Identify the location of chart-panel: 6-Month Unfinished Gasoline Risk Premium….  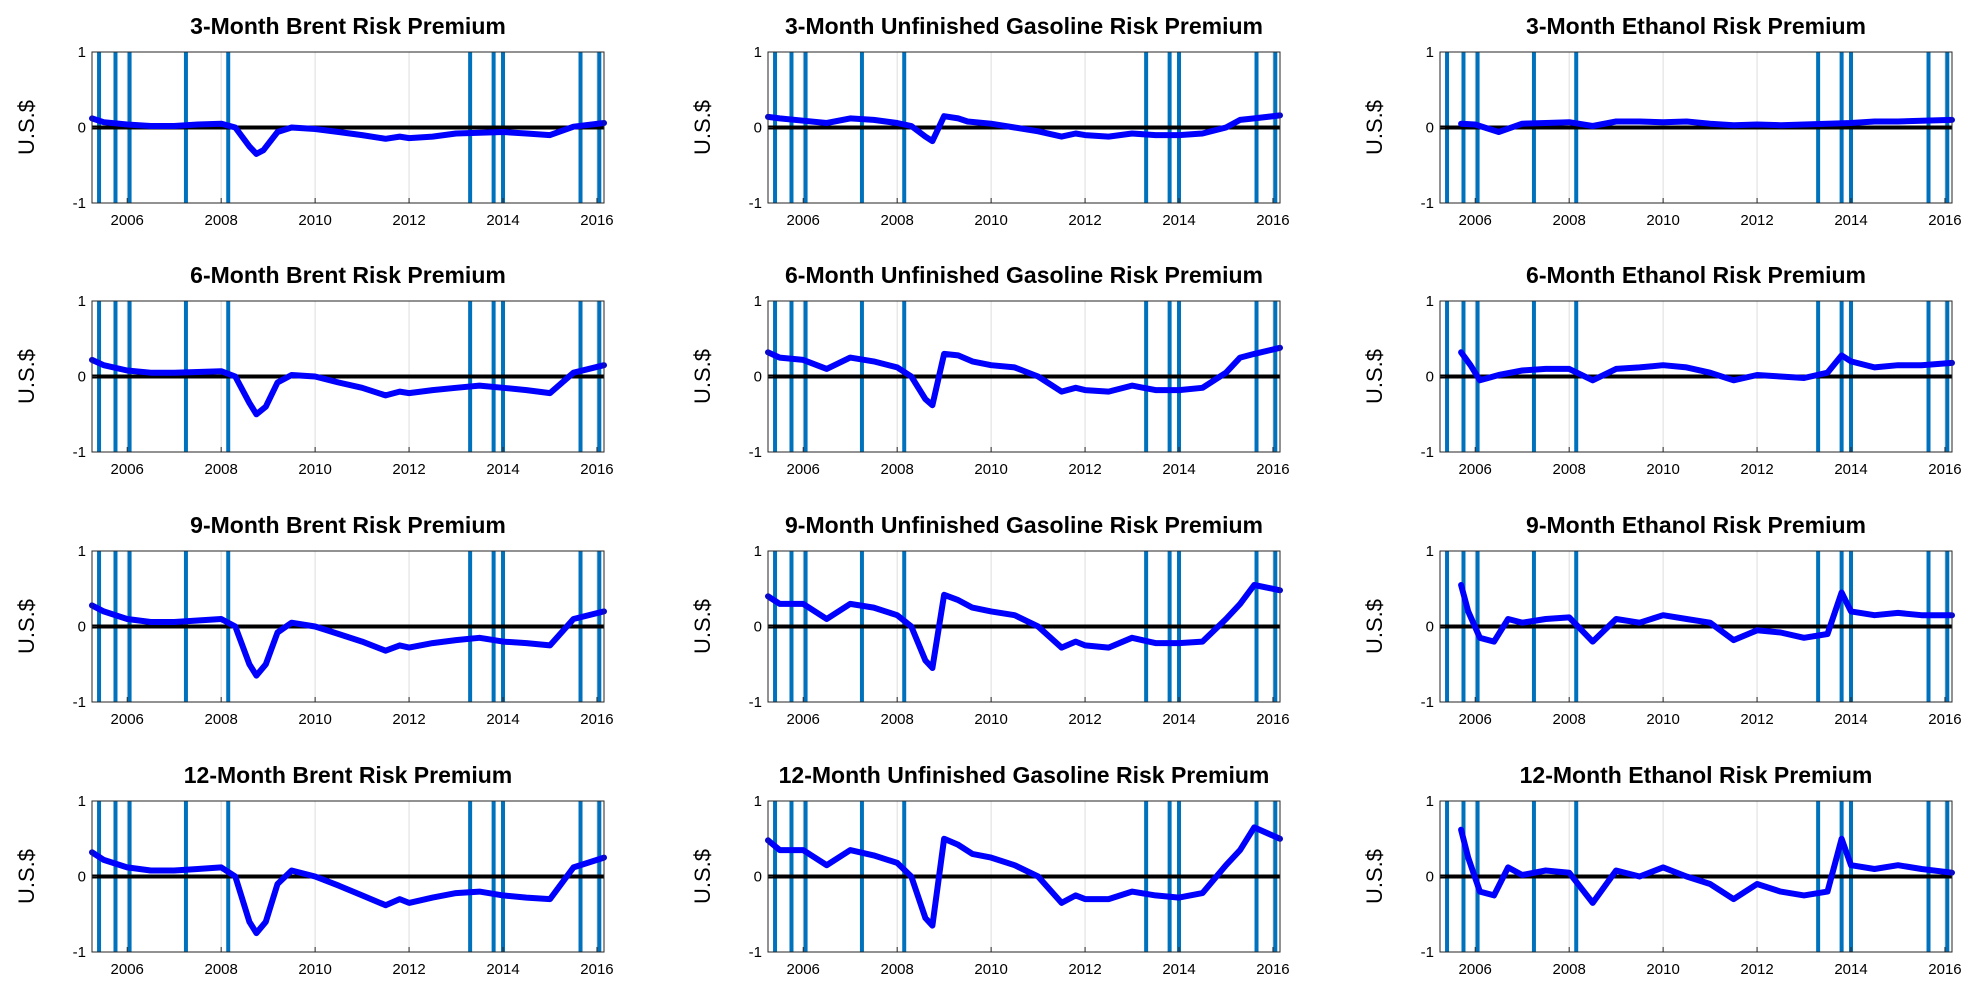
(990, 370).